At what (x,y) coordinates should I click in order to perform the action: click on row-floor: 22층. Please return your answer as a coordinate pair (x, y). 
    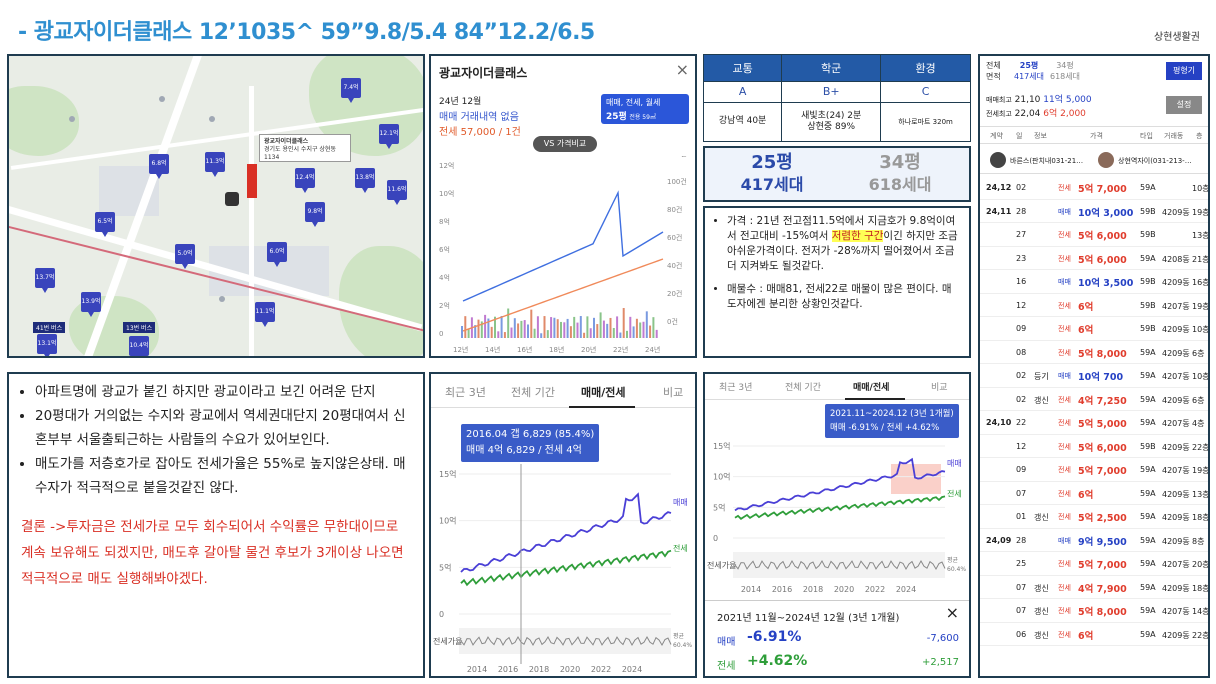
    Looking at the image, I should click on (1201, 635).